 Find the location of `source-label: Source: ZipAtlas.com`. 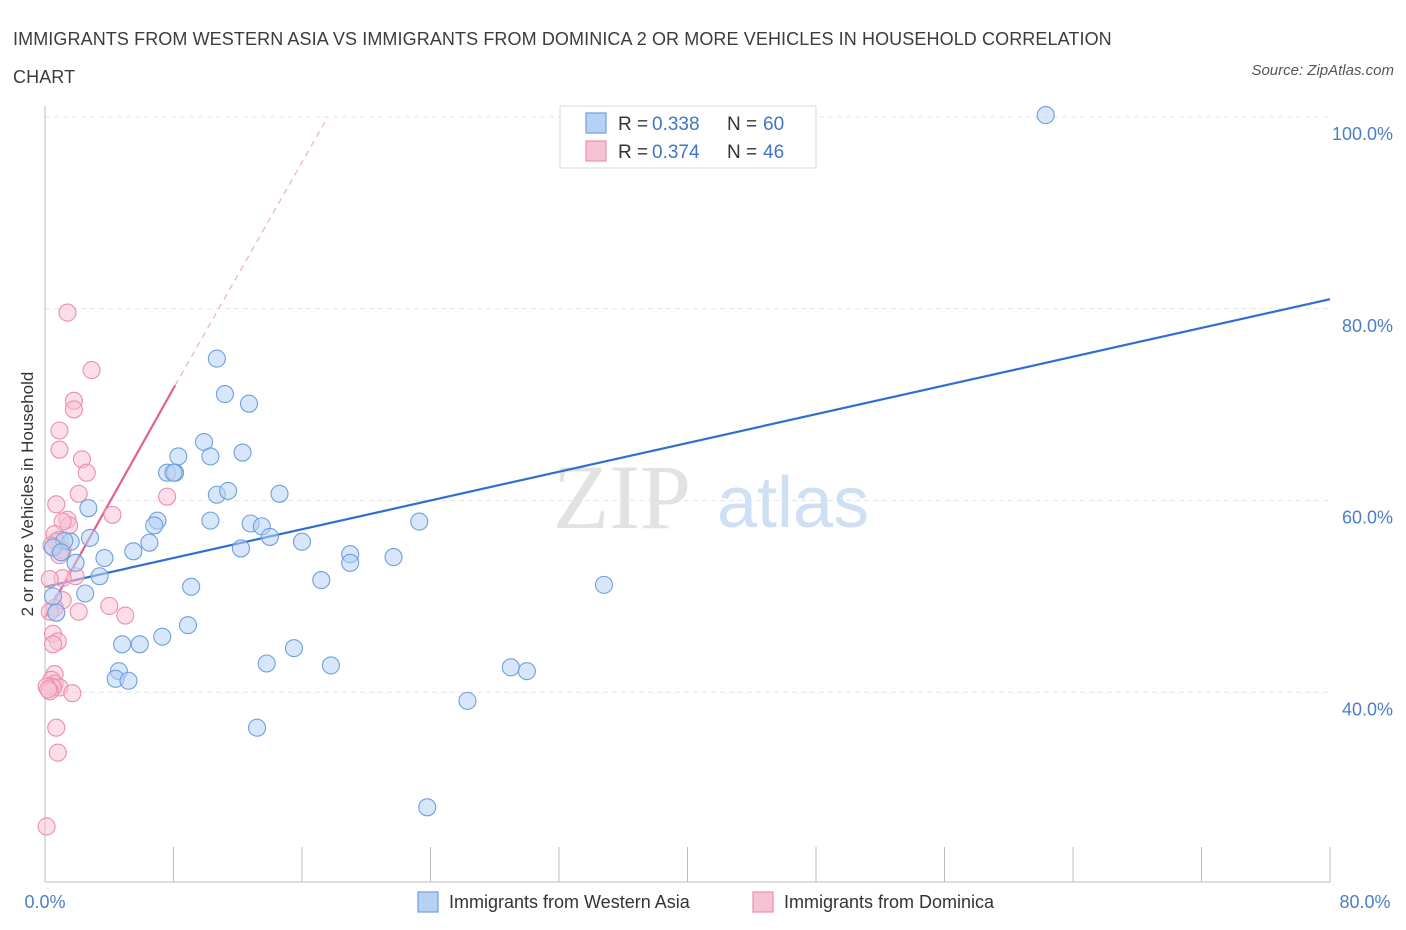

source-label: Source: ZipAtlas.com is located at coordinates (1322, 70).